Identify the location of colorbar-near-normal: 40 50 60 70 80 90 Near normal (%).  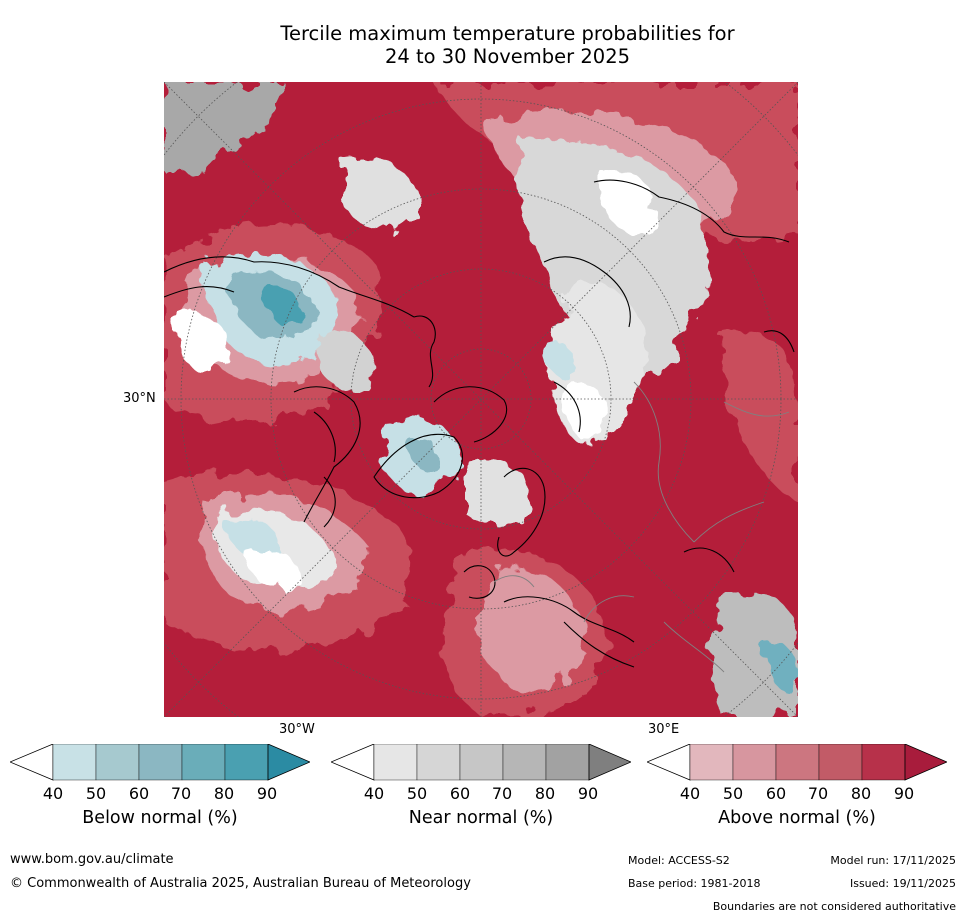
(481, 786).